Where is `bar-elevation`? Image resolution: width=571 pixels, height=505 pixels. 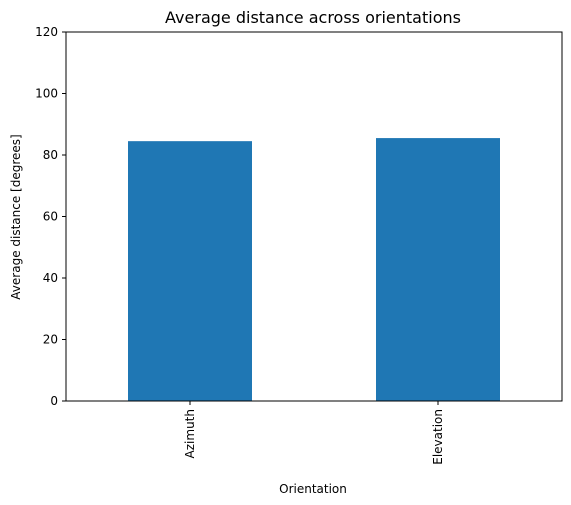 bar-elevation is located at coordinates (438, 269).